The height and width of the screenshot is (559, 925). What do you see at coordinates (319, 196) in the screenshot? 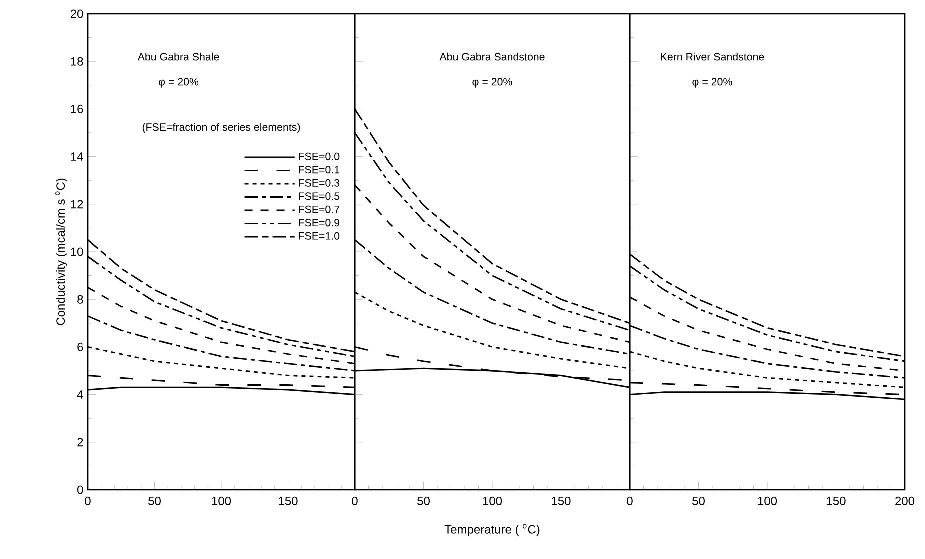
I see `legend-label: FSE=0.5` at bounding box center [319, 196].